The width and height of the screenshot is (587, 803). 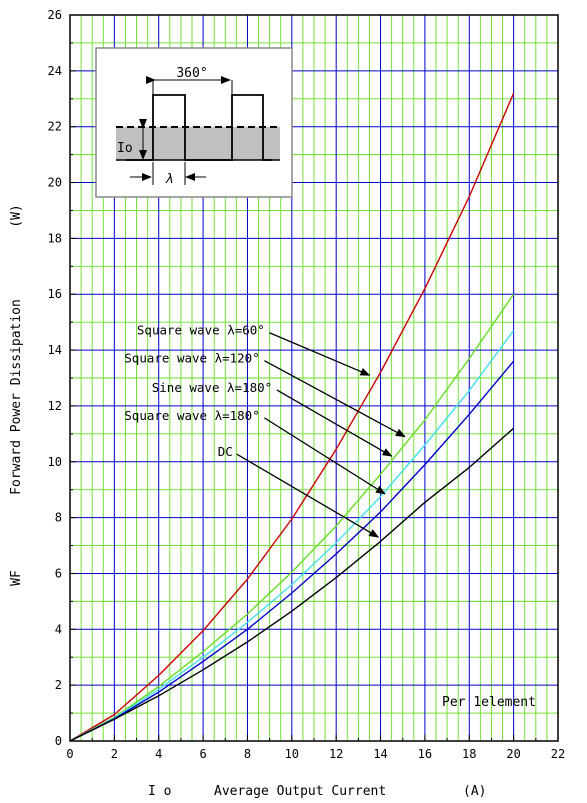 What do you see at coordinates (16, 578) in the screenshot?
I see `y-axis-symbol: WF` at bounding box center [16, 578].